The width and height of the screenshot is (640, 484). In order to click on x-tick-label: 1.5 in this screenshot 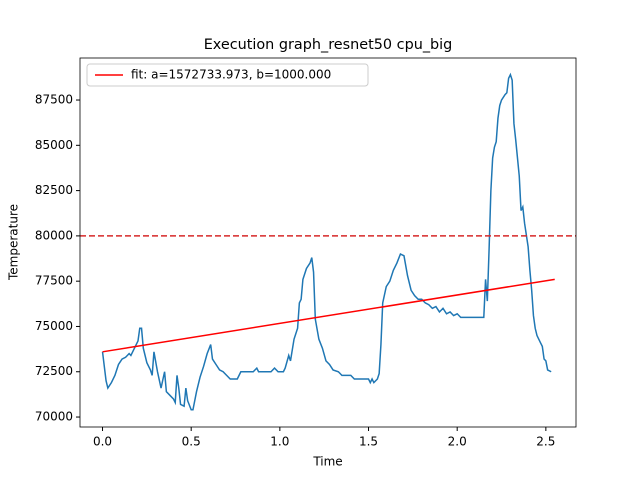, I will do `click(368, 442)`.